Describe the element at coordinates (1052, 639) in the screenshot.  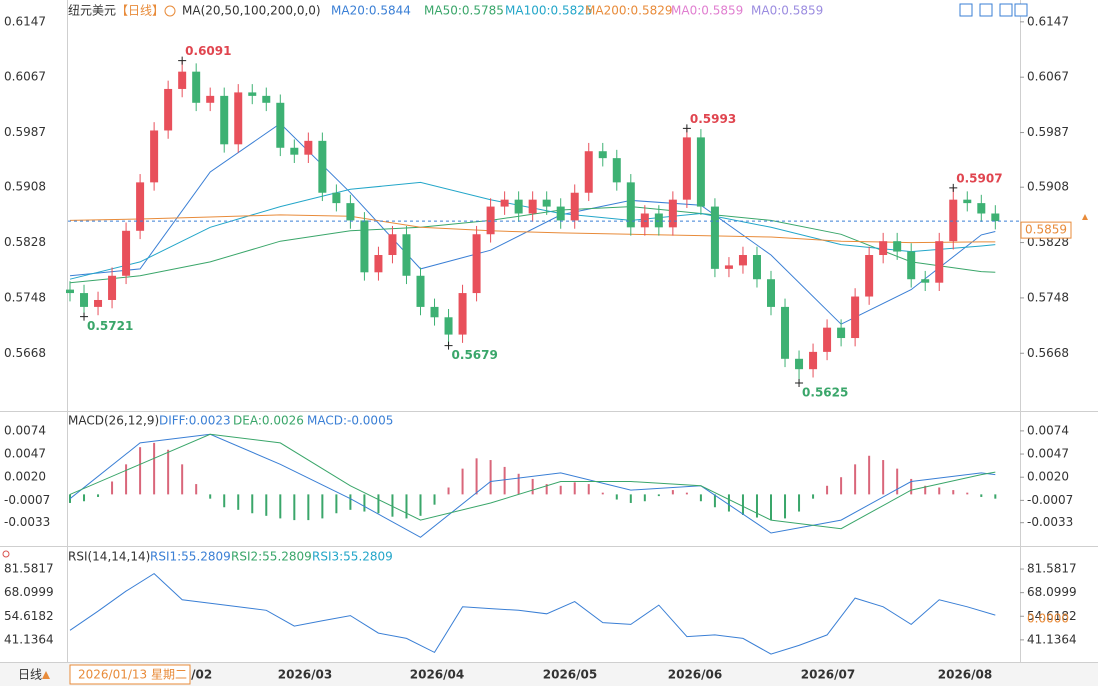
I see `y-tick-label-right: 41.1364` at that location.